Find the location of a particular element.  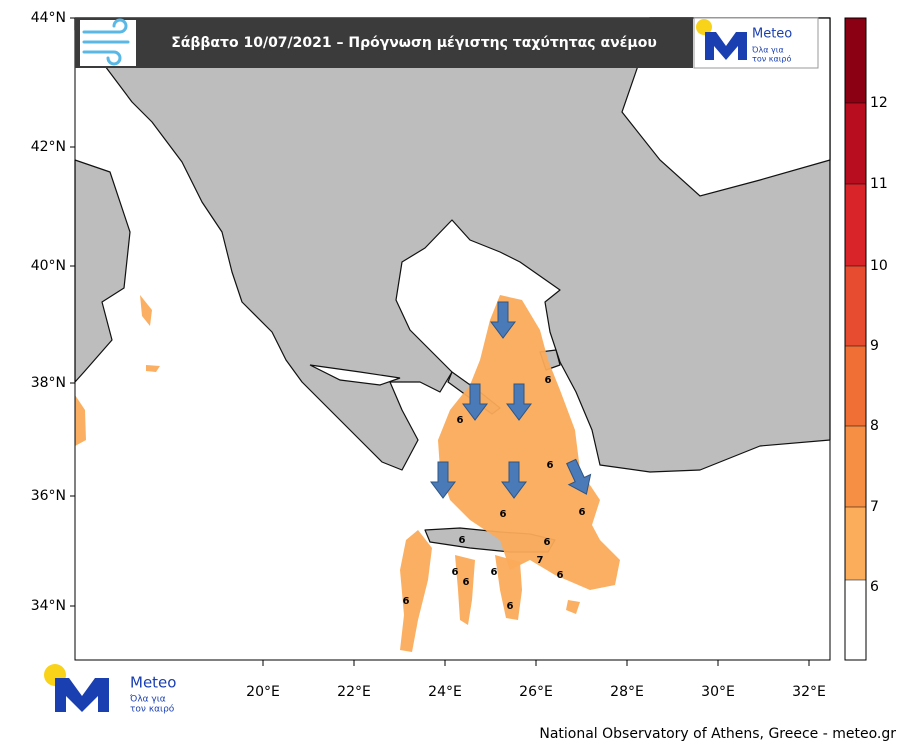

colorbar-label: 11 is located at coordinates (879, 184).